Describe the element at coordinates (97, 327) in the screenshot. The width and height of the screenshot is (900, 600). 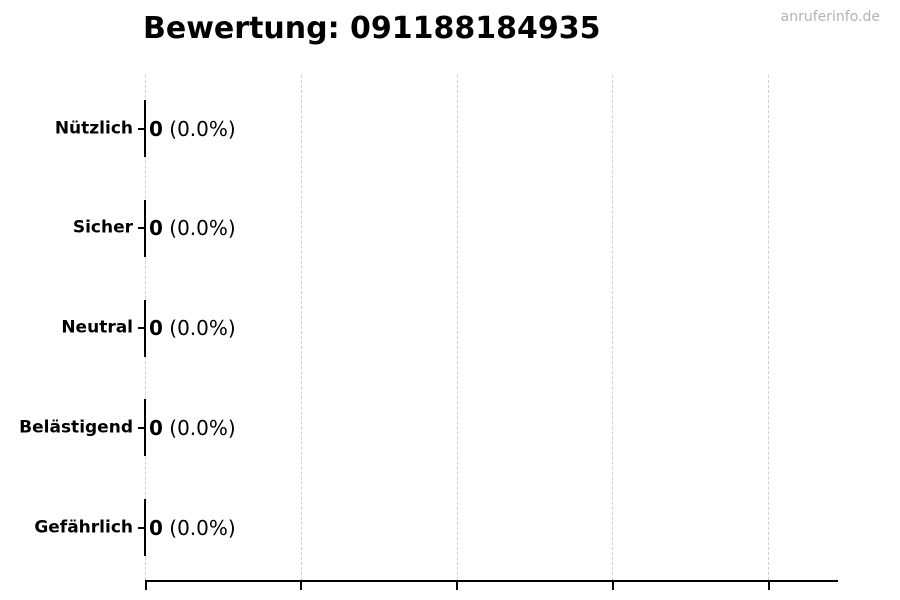
I see `category-label: Neutral` at that location.